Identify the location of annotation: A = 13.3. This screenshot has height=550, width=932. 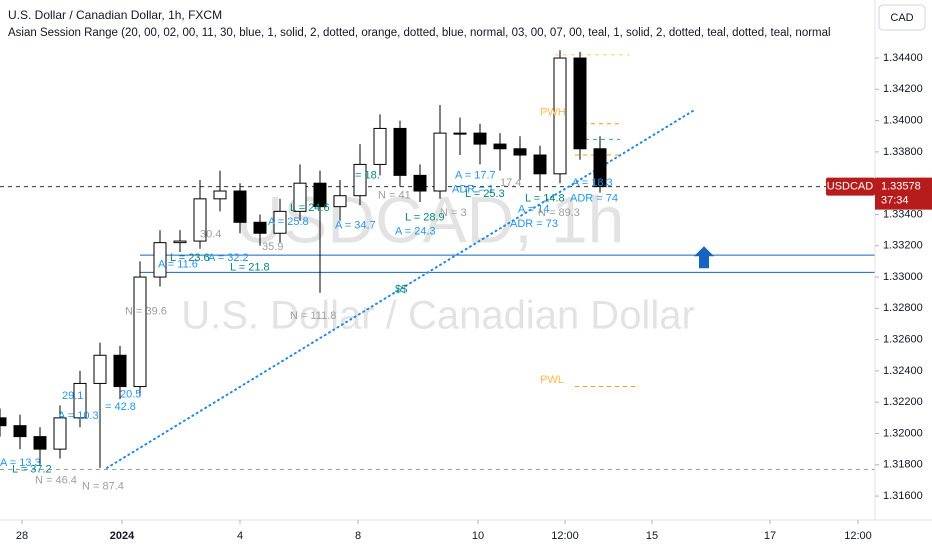
(20, 463).